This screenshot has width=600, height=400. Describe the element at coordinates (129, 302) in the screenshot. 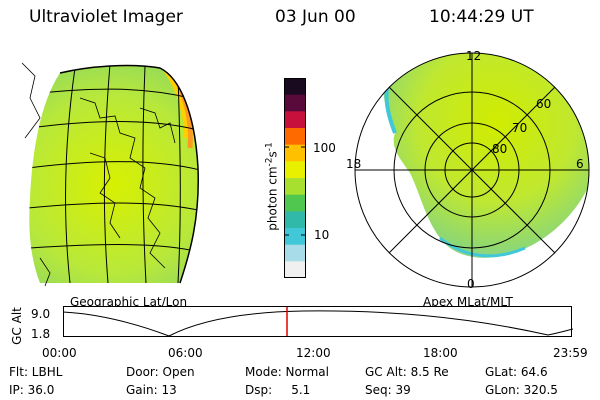

I see `geo-panel-label: Geographic Lat/Lon` at that location.